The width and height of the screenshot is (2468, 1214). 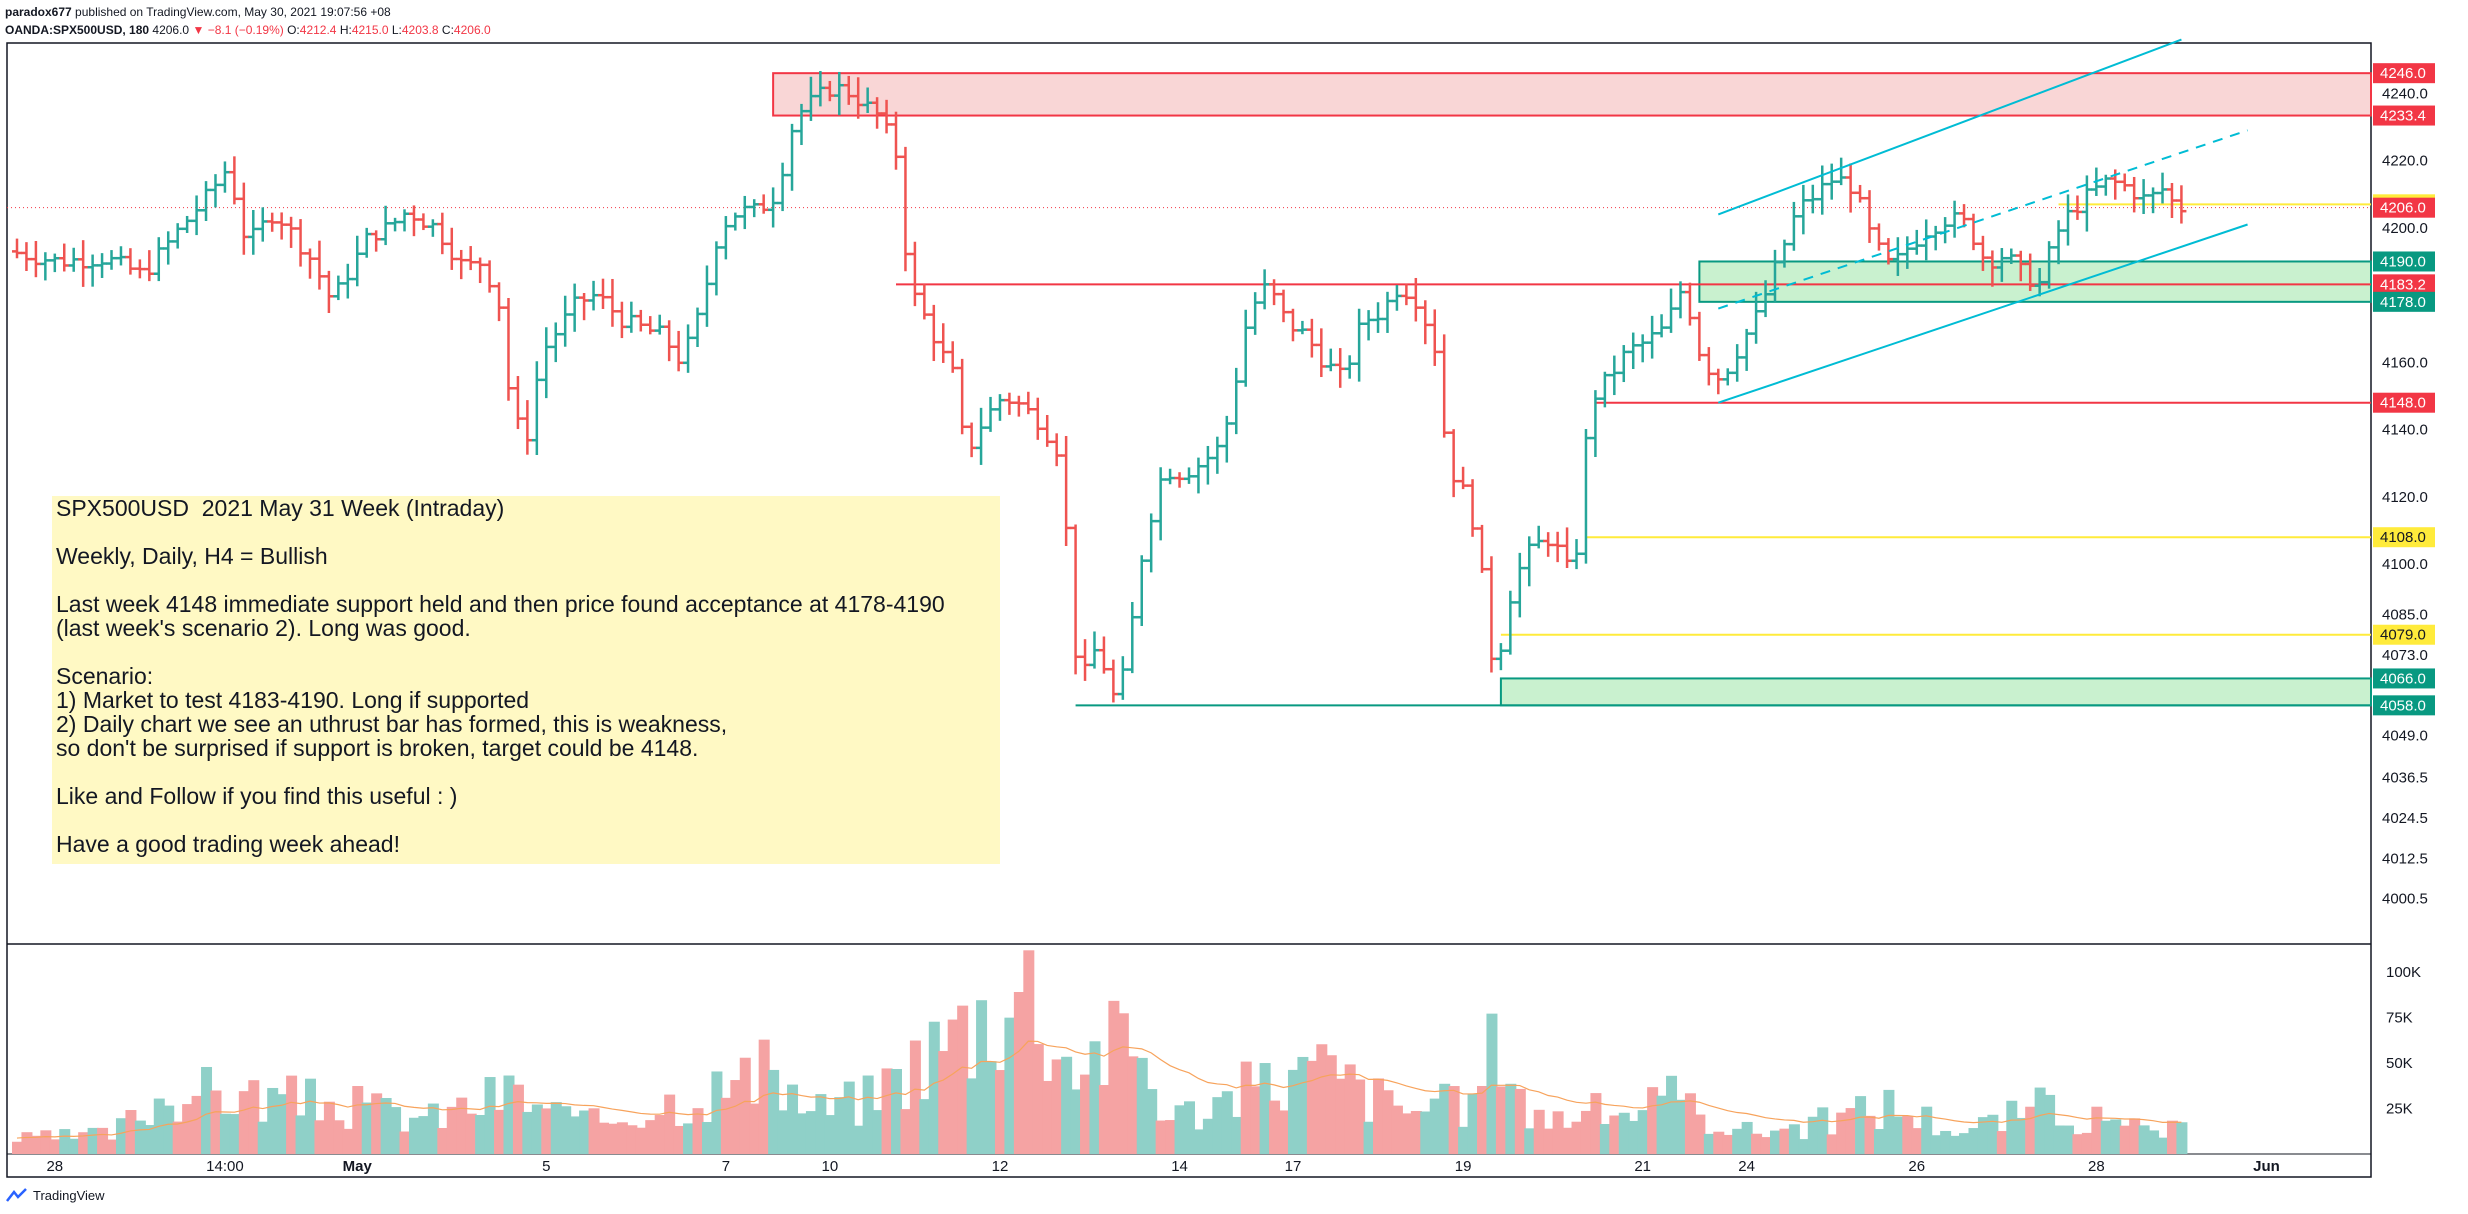 I want to click on time-tick-label: 10, so click(x=829, y=1166).